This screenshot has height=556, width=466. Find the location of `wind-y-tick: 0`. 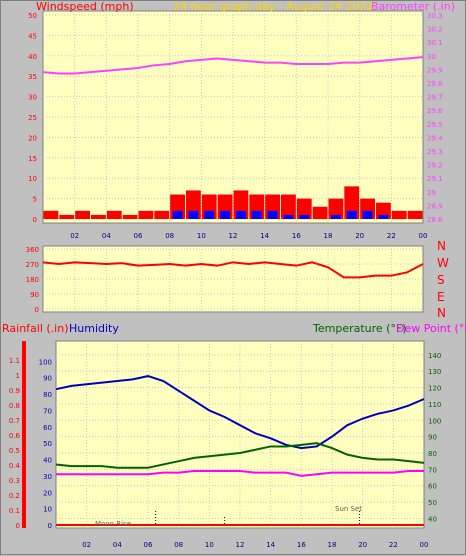

wind-y-tick: 0 is located at coordinates (35, 220).